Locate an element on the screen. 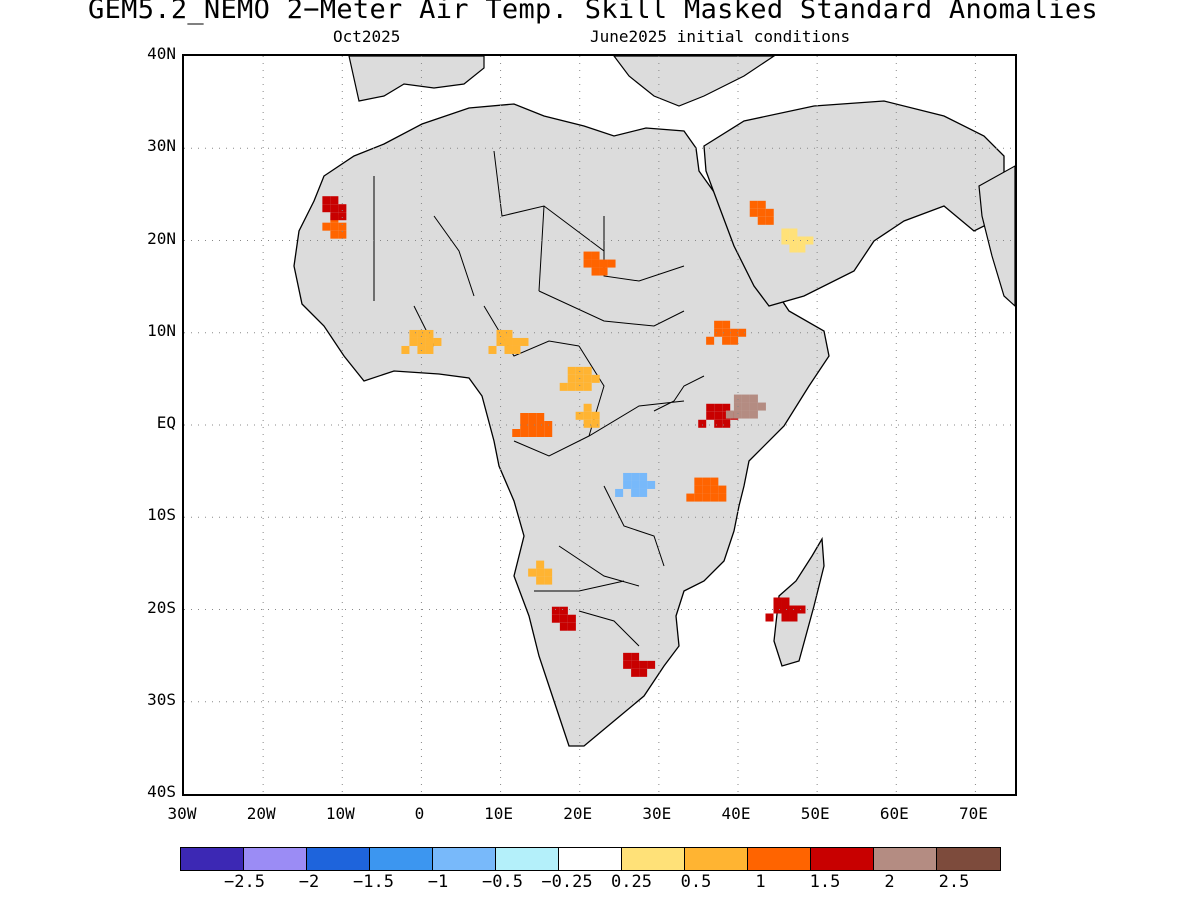  madagascar is located at coordinates (799, 601).